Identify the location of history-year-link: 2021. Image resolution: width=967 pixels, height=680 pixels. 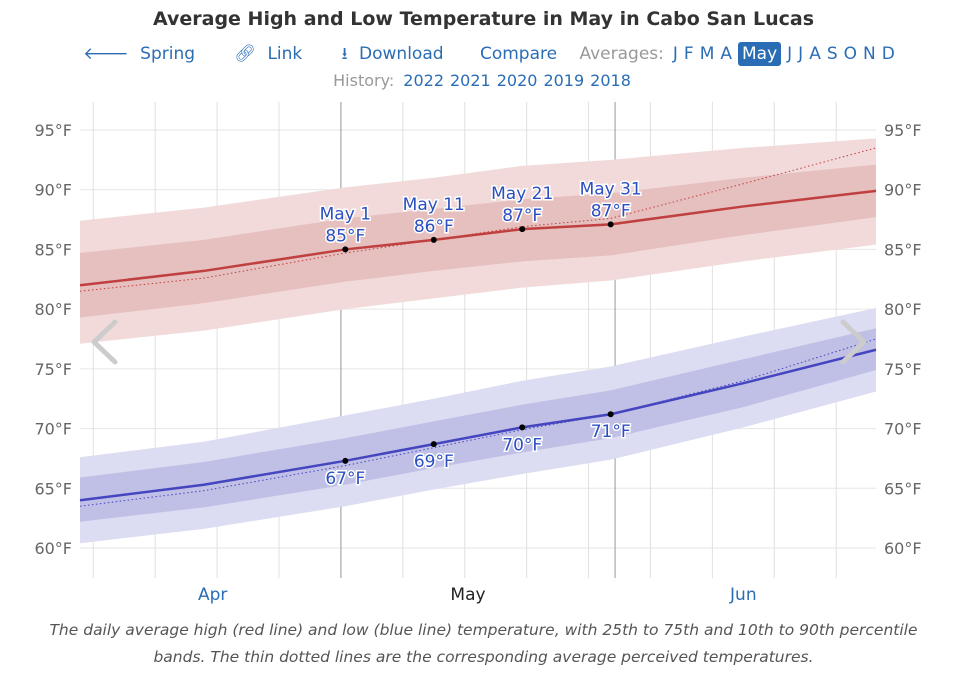
(470, 80).